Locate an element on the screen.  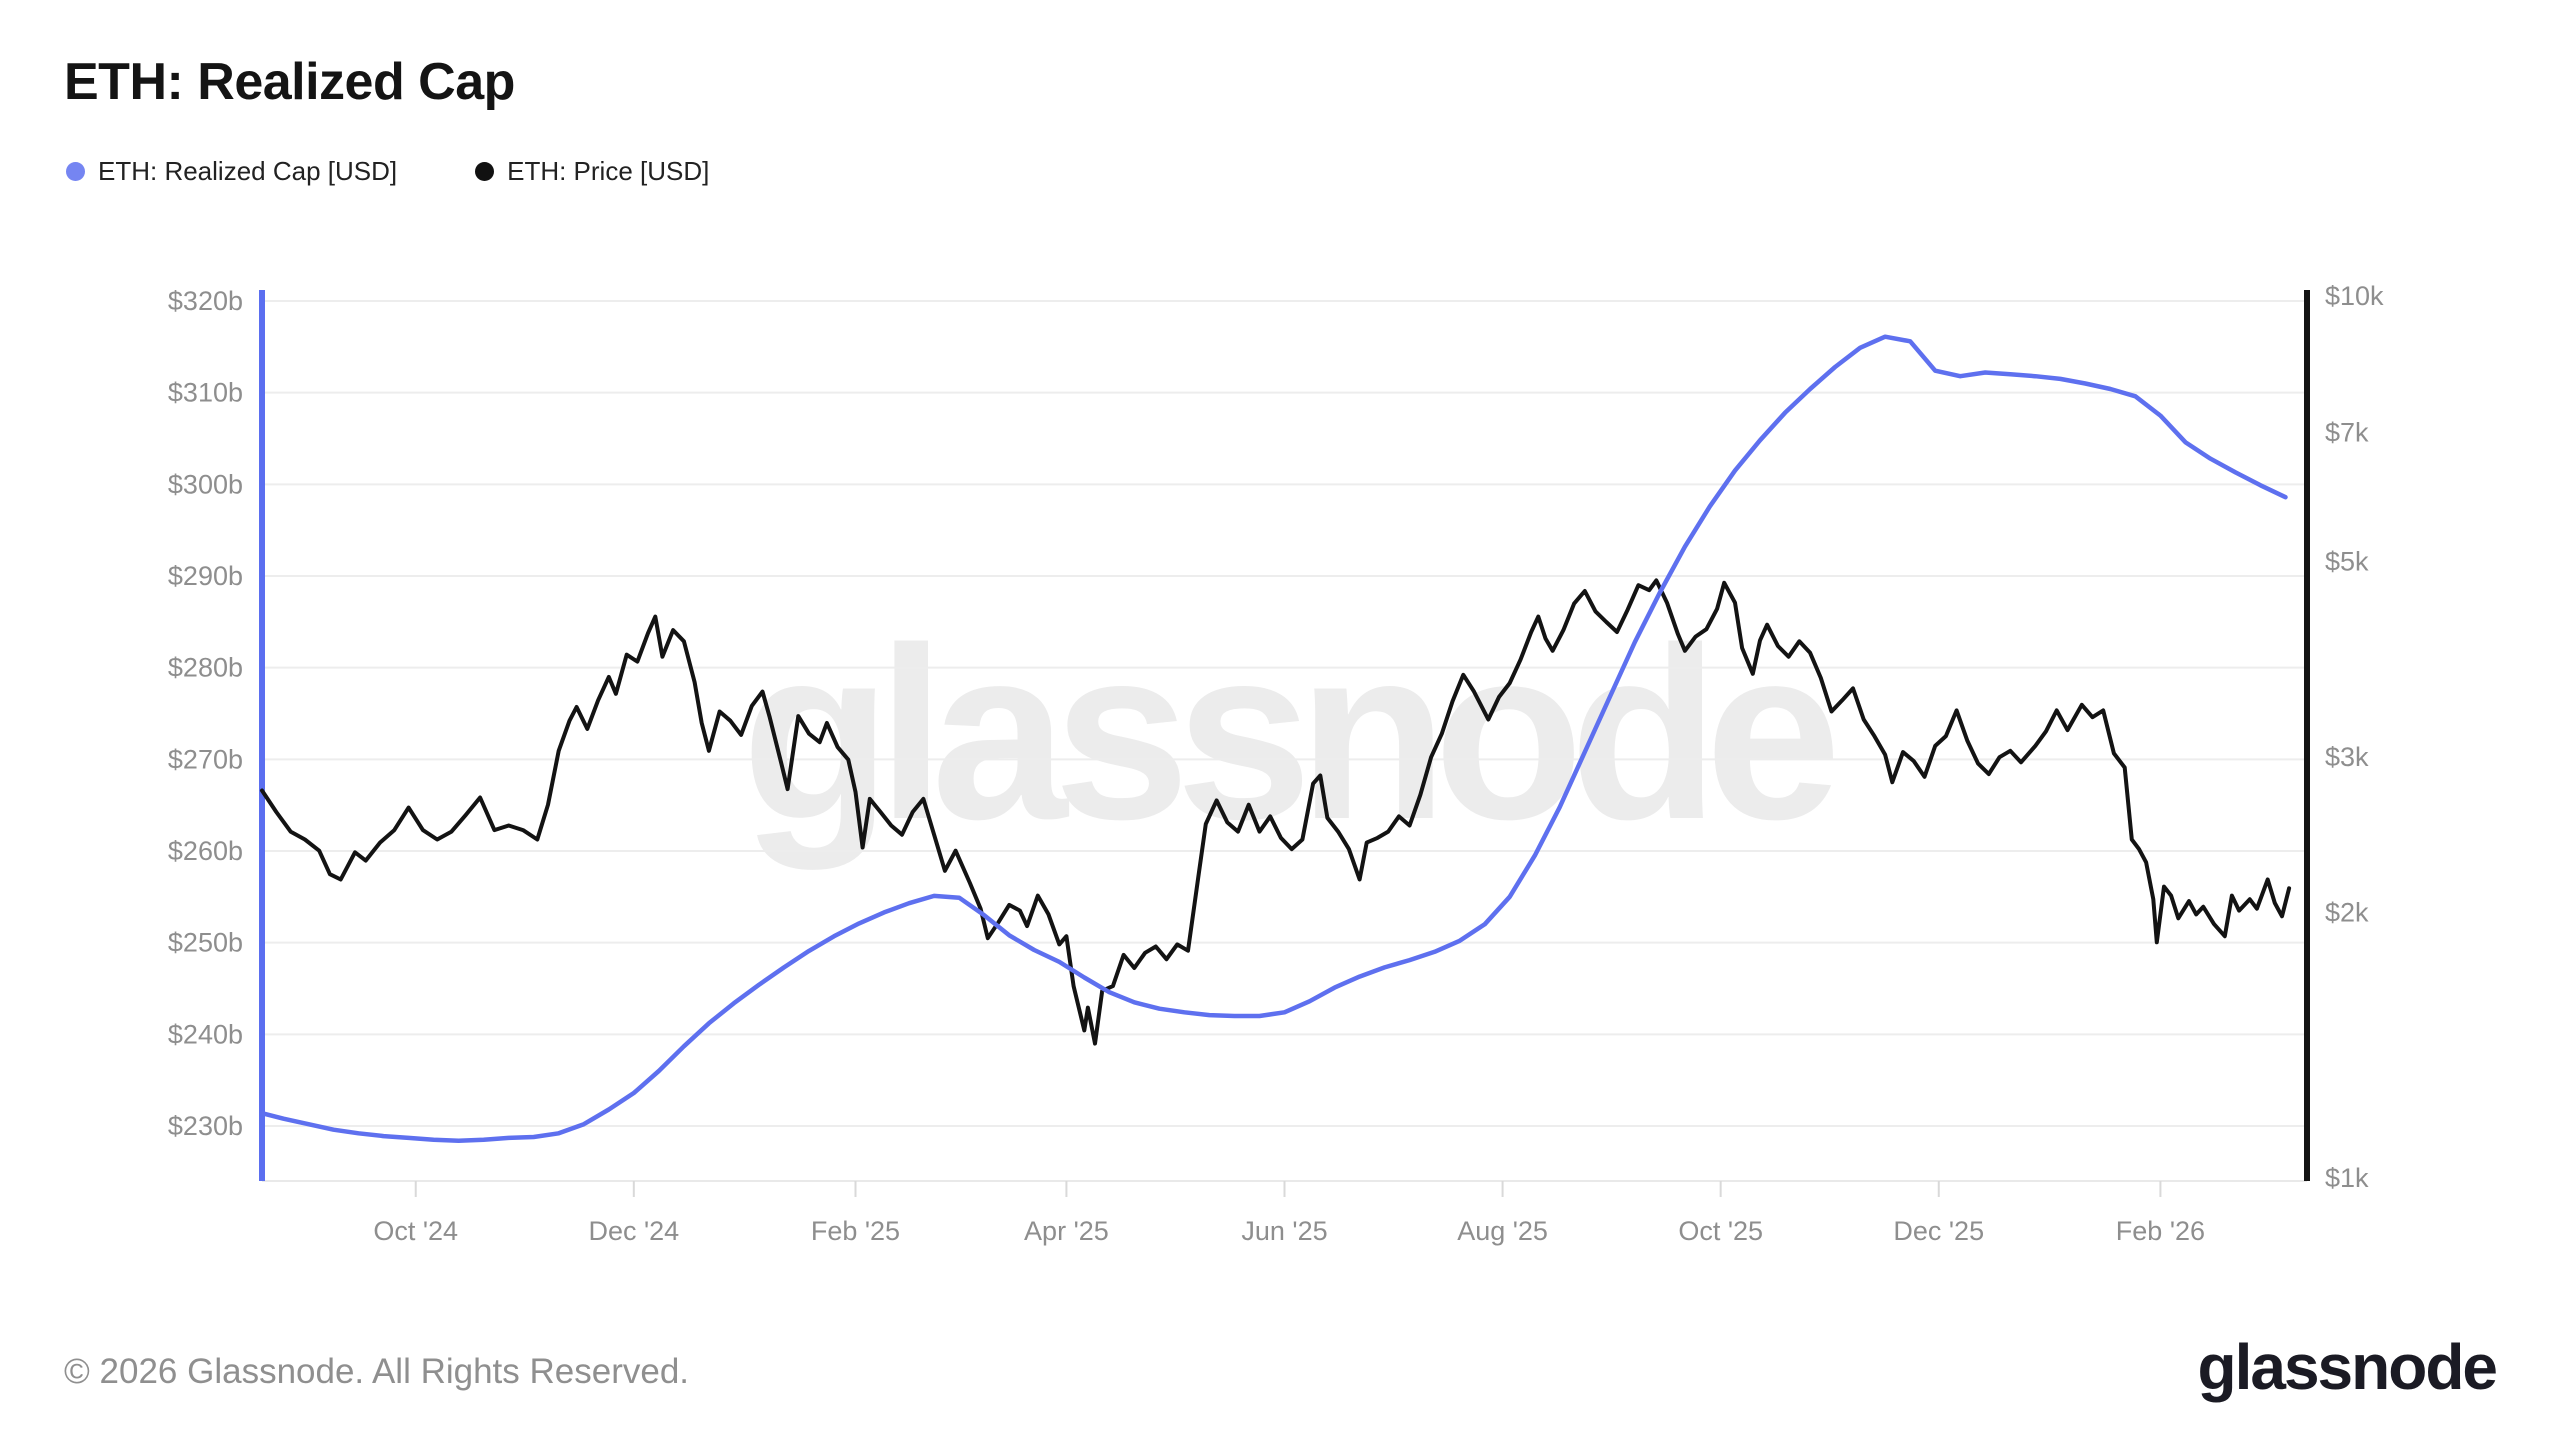
right-axis-tick-label: $3k is located at coordinates (2347, 757).